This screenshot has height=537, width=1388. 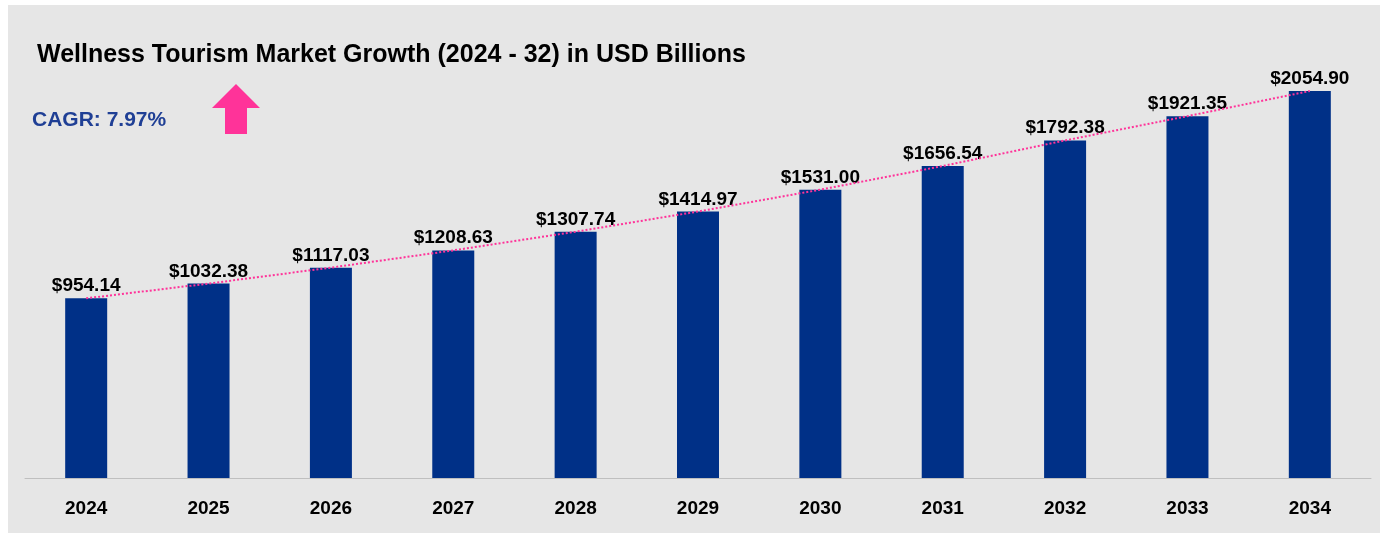 What do you see at coordinates (1187, 507) in the screenshot?
I see `x-tick-label: 2033` at bounding box center [1187, 507].